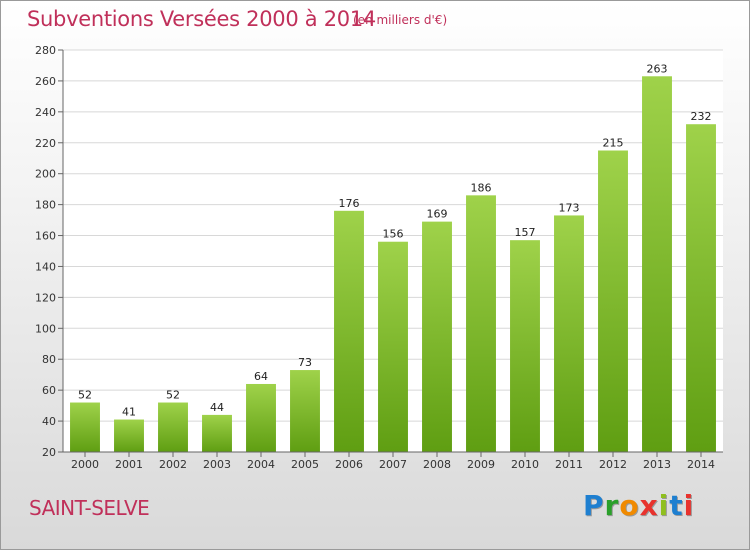 This screenshot has width=750, height=551. What do you see at coordinates (525, 464) in the screenshot?
I see `x-tick-label: 2010` at bounding box center [525, 464].